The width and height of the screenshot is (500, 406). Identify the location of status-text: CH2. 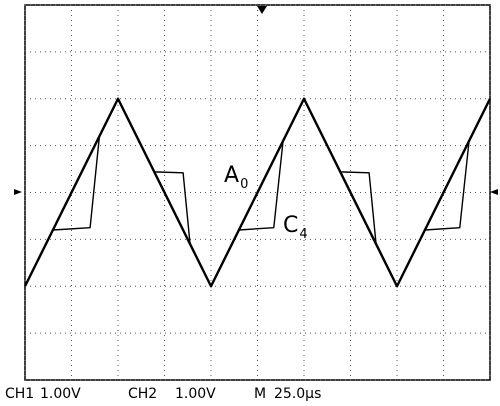
(142, 394).